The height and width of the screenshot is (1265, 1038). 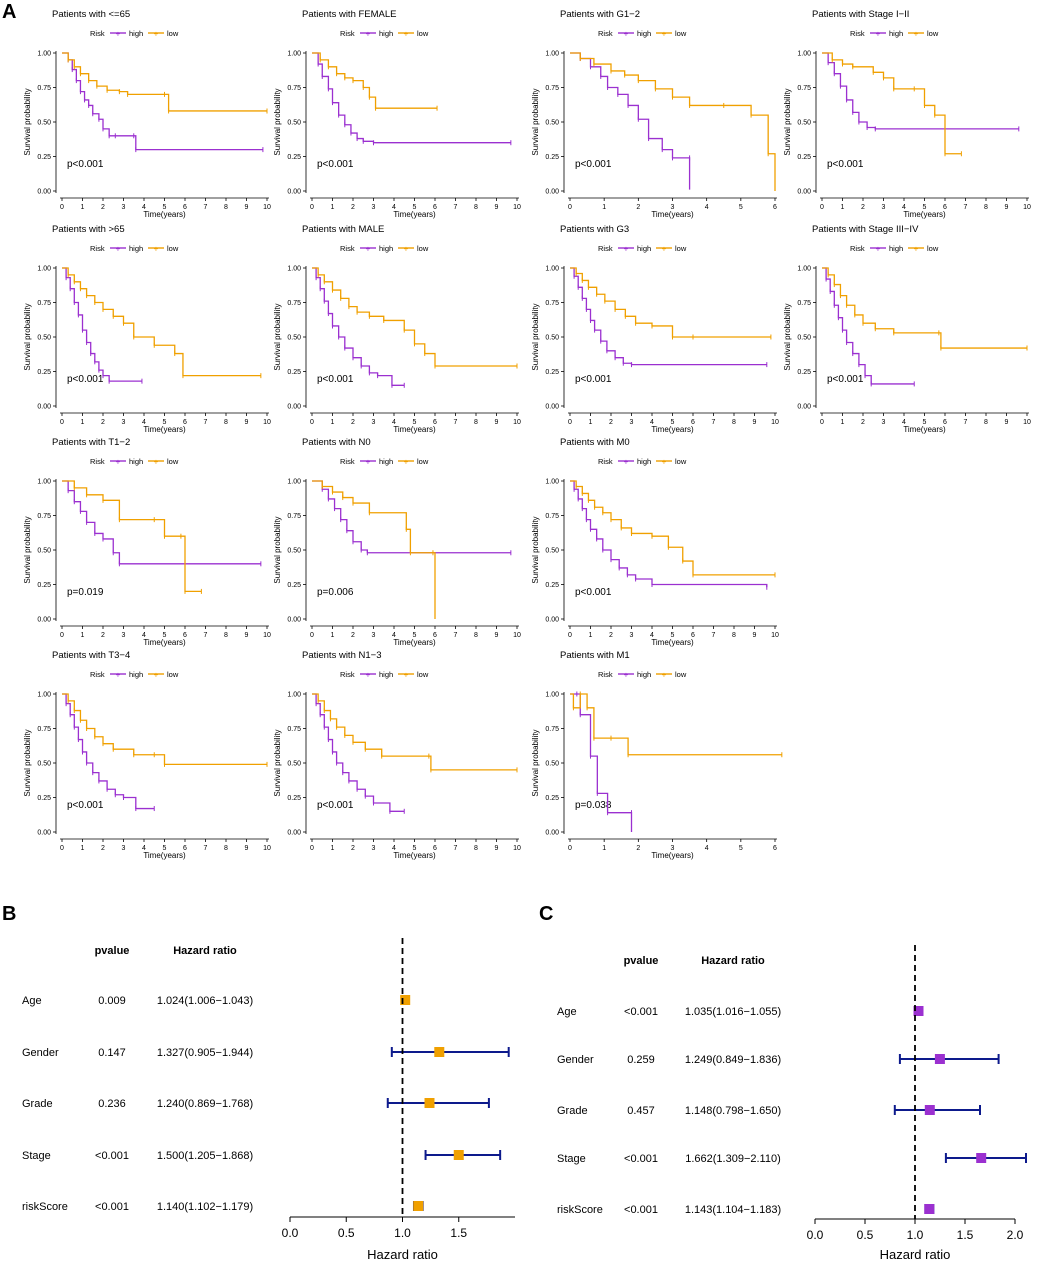 What do you see at coordinates (733, 1012) in the screenshot?
I see `forest-row-hr-text: 1.035(1.016−1.055)` at bounding box center [733, 1012].